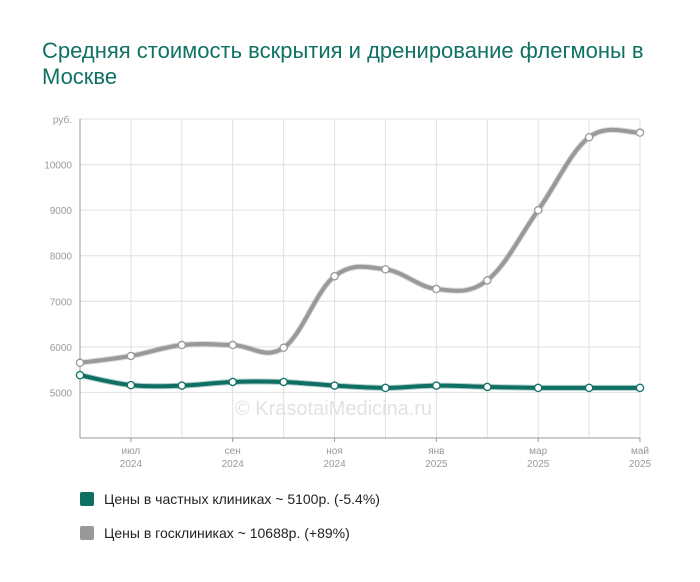 The width and height of the screenshot is (700, 582). I want to click on x-tick-label-month: янв, so click(436, 451).